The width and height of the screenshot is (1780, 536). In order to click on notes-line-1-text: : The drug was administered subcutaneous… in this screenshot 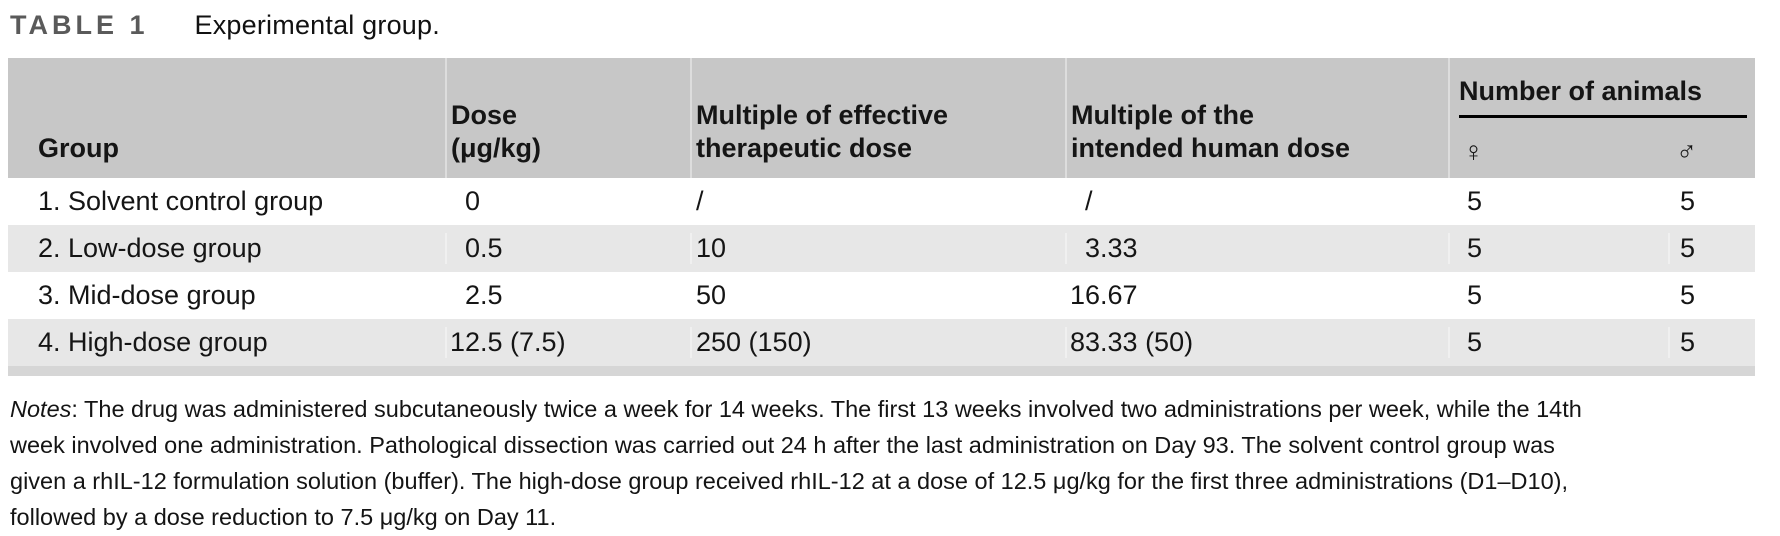, I will do `click(826, 409)`.